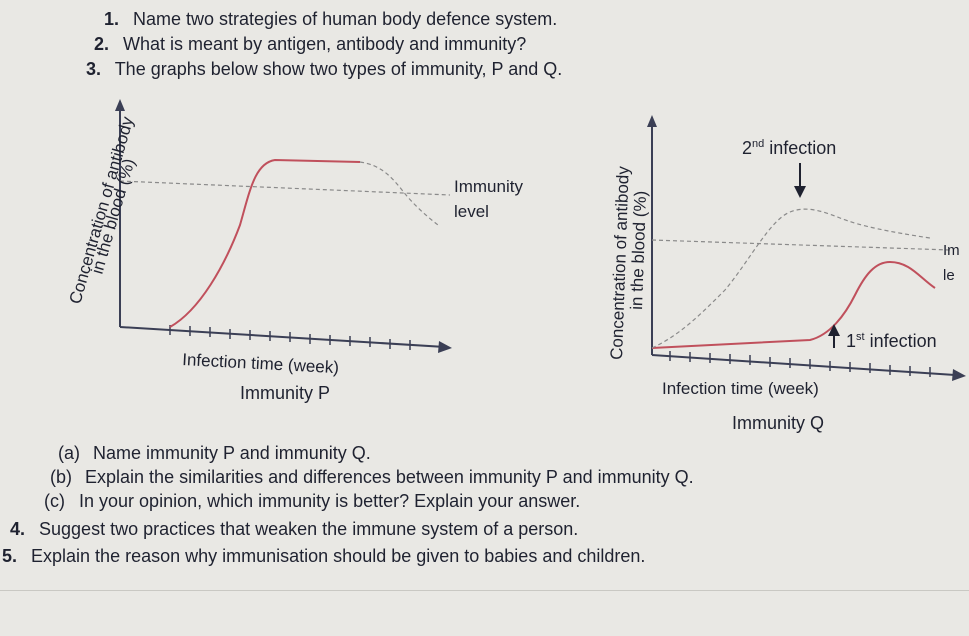 This screenshot has width=969, height=636. Describe the element at coordinates (120, 105) in the screenshot. I see `graph-p-y-arrow` at that location.